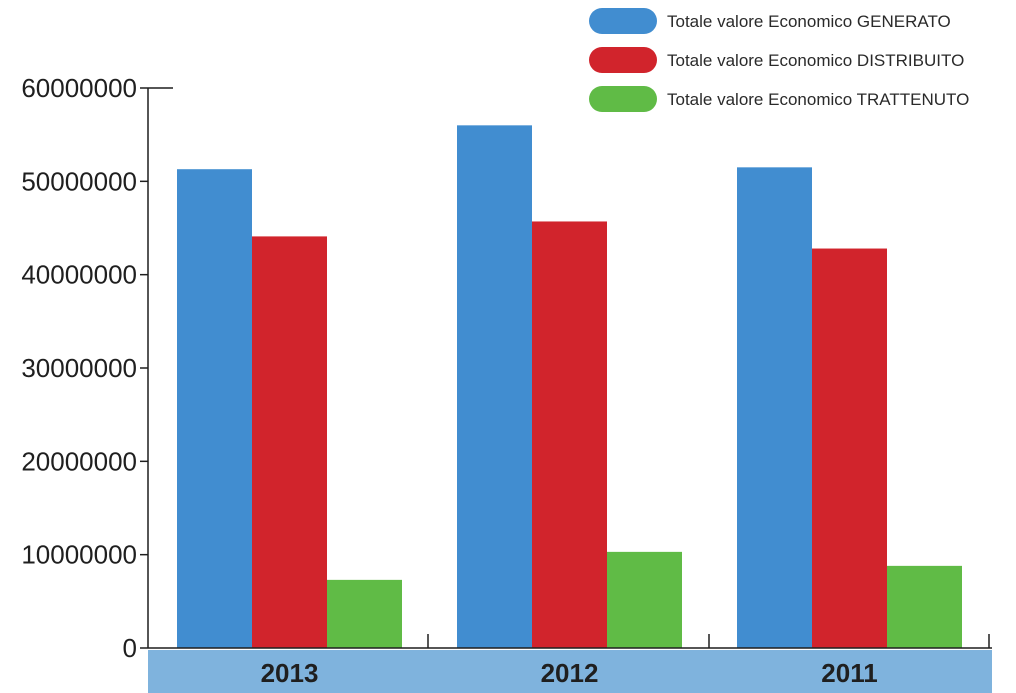 The width and height of the screenshot is (1016, 693). I want to click on x-category-label: 2012, so click(570, 673).